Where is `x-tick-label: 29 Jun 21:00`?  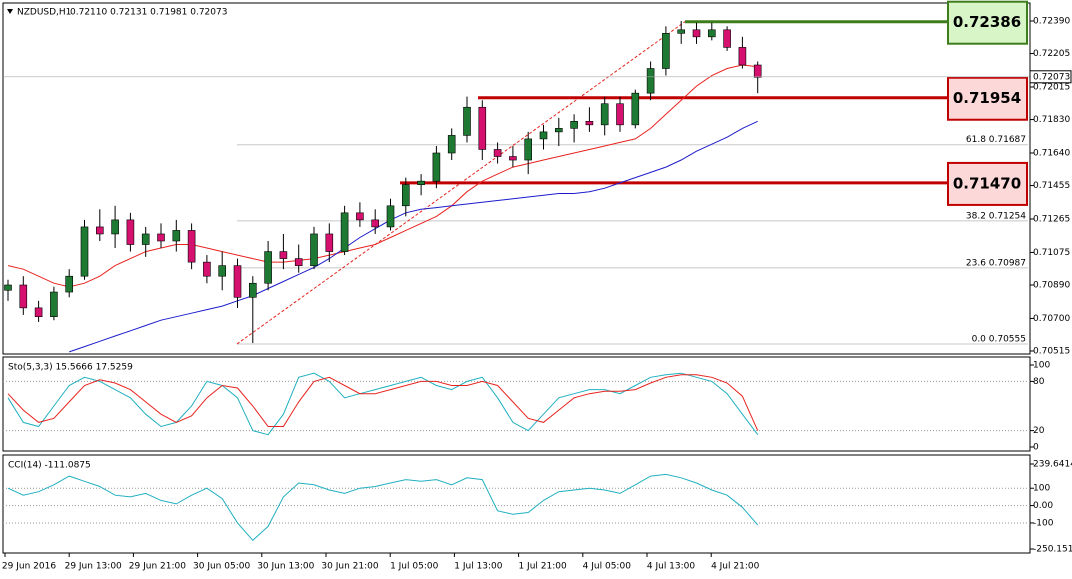 x-tick-label: 29 Jun 21:00 is located at coordinates (157, 567).